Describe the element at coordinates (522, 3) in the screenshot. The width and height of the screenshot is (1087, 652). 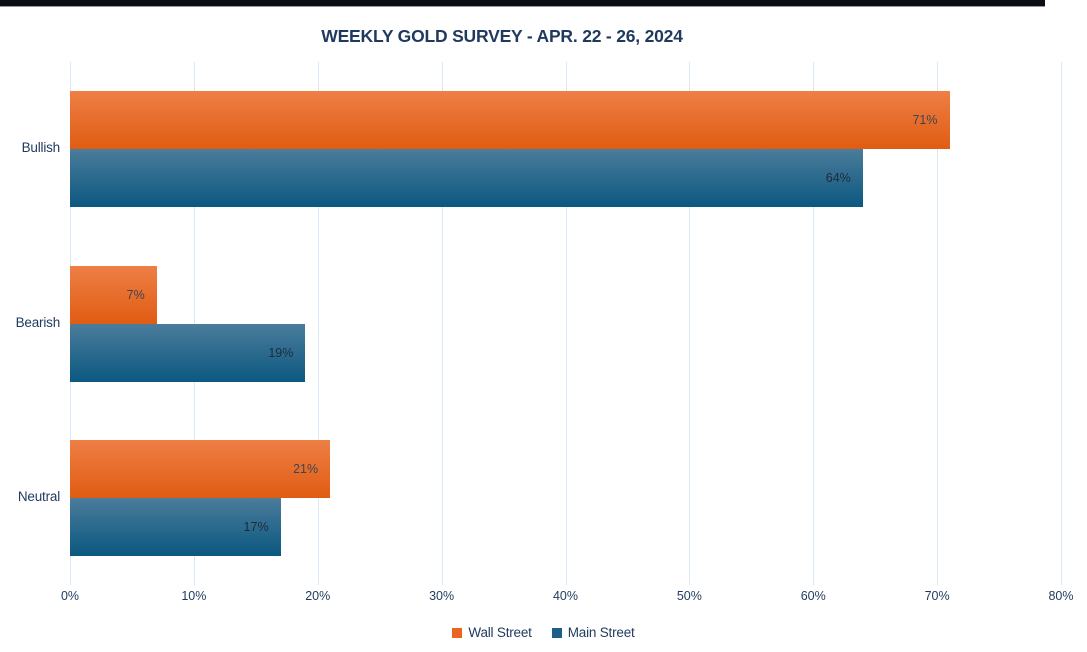
I see `top-accent-bar` at that location.